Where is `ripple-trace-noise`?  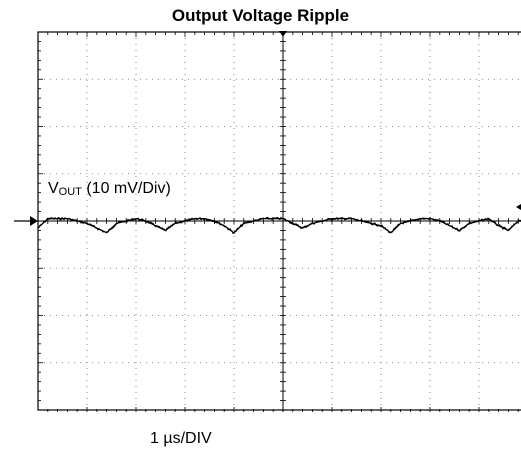
ripple-trace-noise is located at coordinates (279, 225).